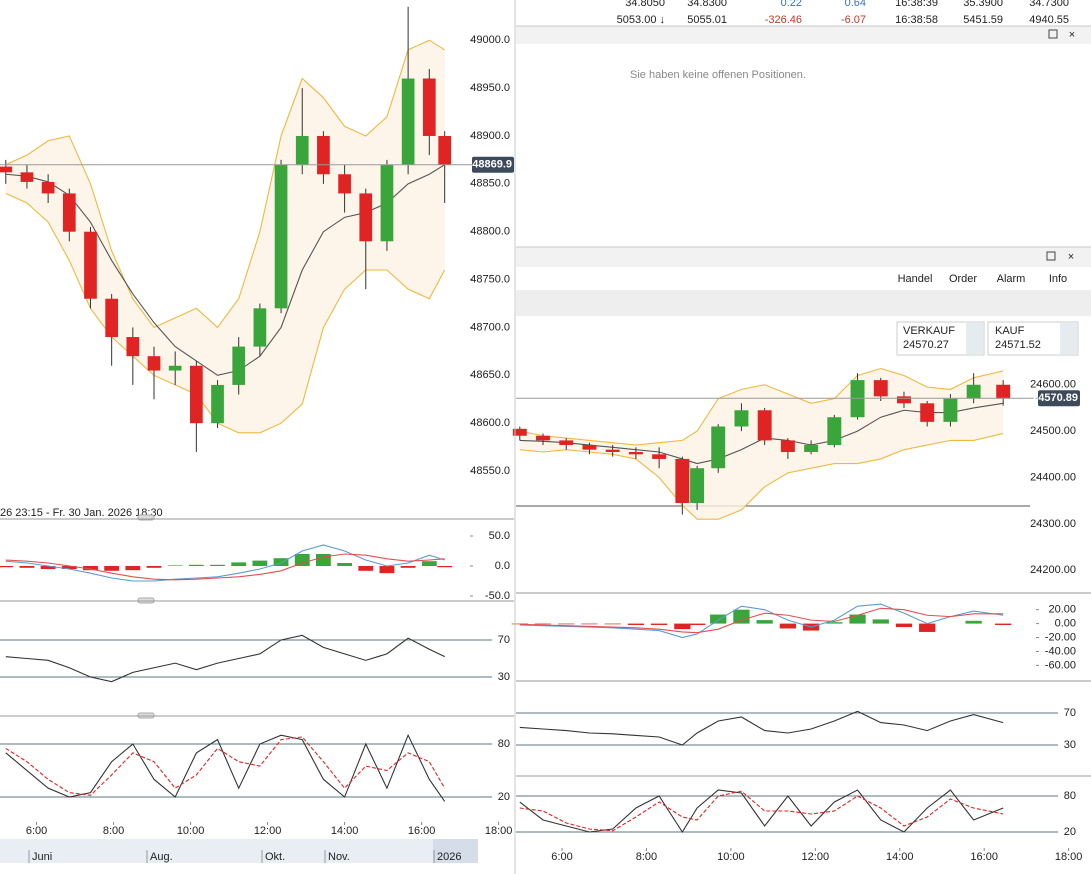 This screenshot has height=874, width=1091. I want to click on navigator-window, so click(455, 851).